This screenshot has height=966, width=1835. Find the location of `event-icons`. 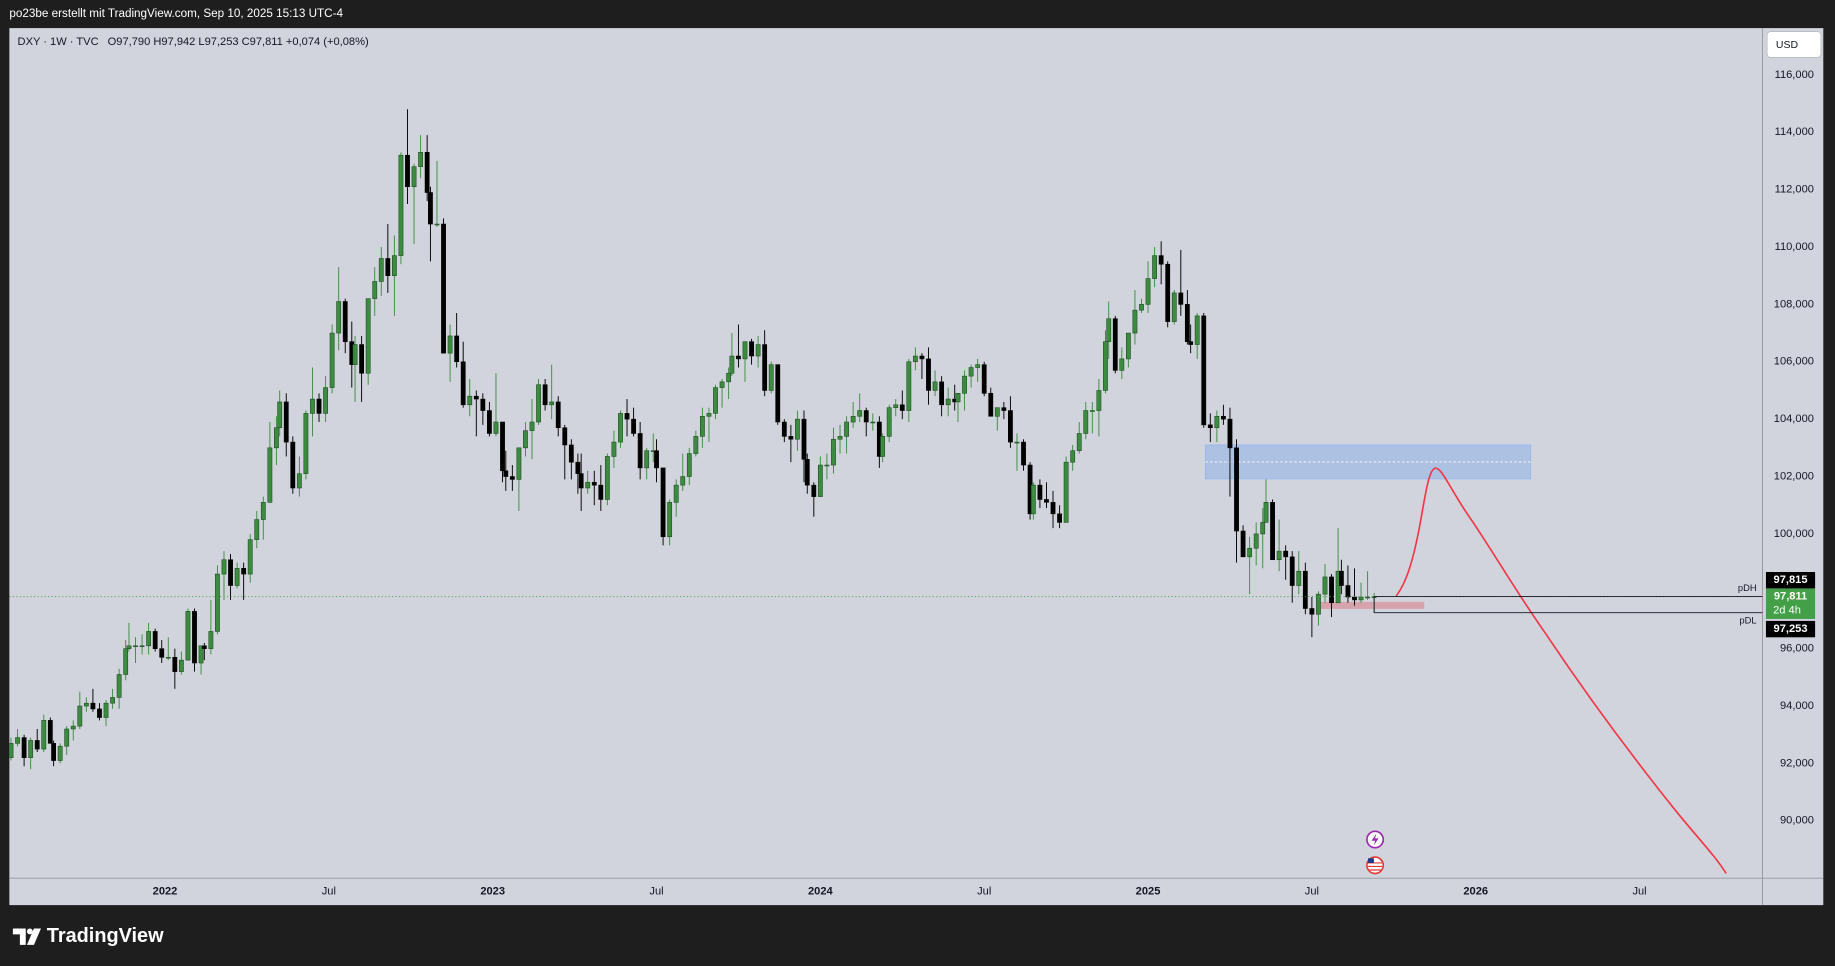

event-icons is located at coordinates (1375, 852).